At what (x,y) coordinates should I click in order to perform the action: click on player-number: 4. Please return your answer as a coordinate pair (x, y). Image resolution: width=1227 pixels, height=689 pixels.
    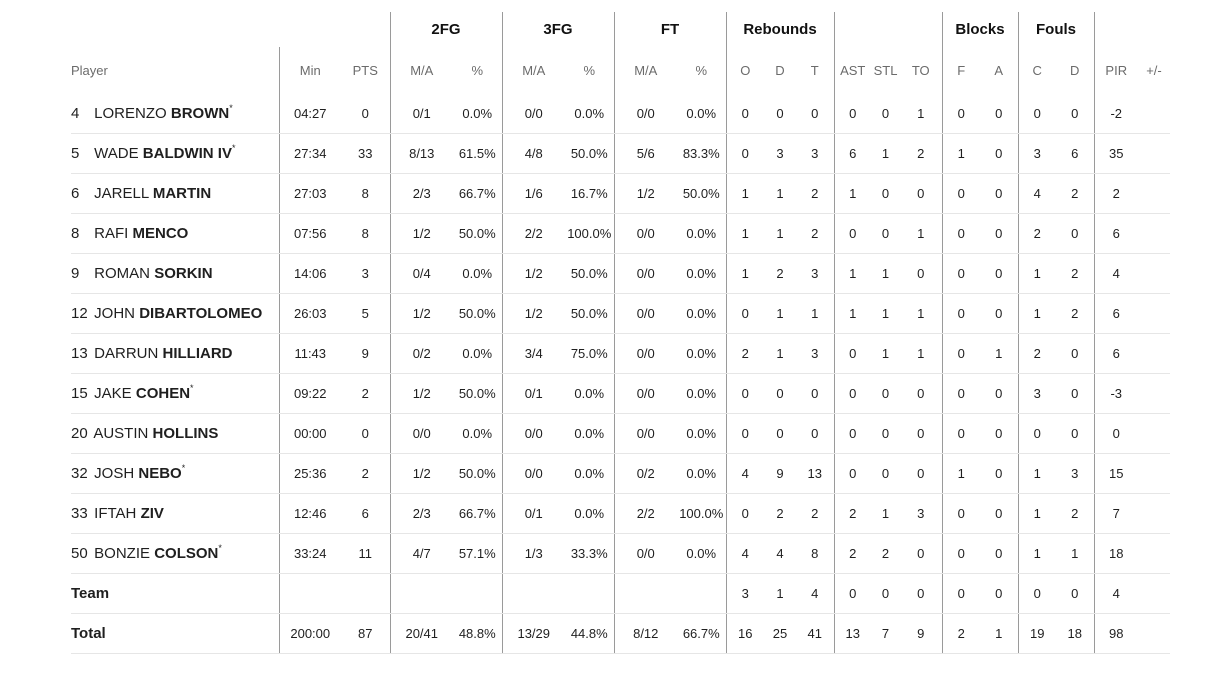
    Looking at the image, I should click on (75, 113).